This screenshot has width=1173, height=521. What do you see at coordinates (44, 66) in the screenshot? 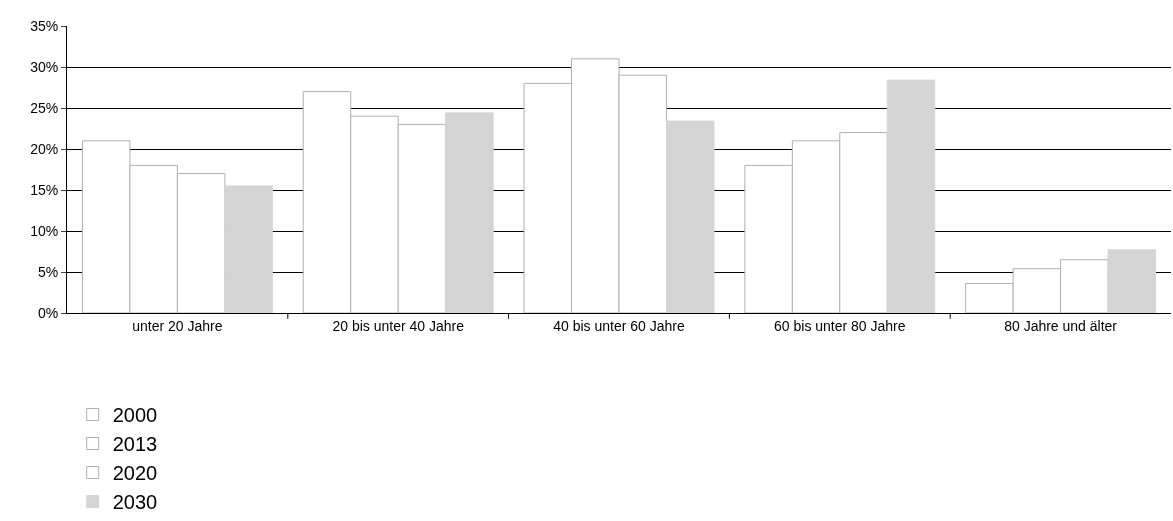
I see `y-tick-label: 30%` at bounding box center [44, 66].